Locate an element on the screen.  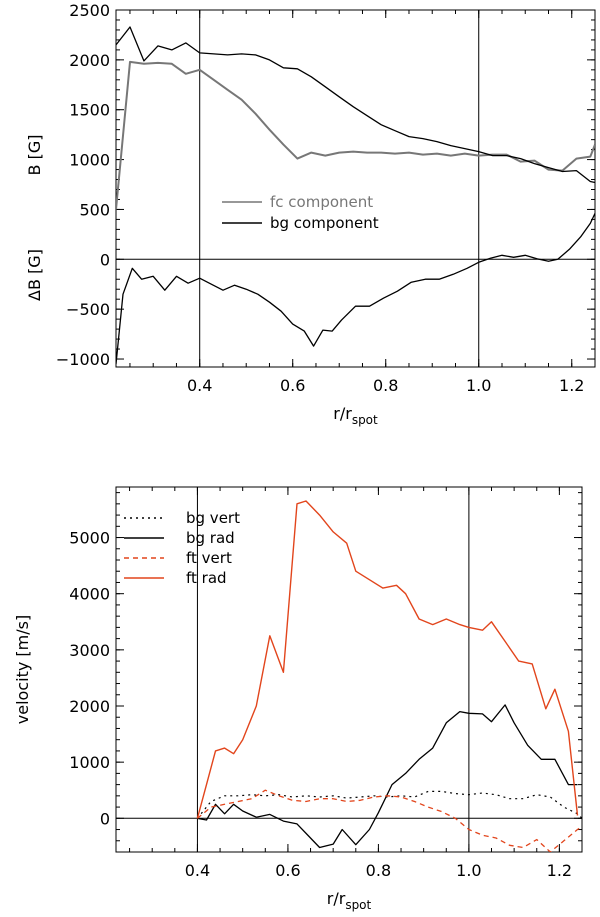
legend-label: ft vert is located at coordinates (209, 558).